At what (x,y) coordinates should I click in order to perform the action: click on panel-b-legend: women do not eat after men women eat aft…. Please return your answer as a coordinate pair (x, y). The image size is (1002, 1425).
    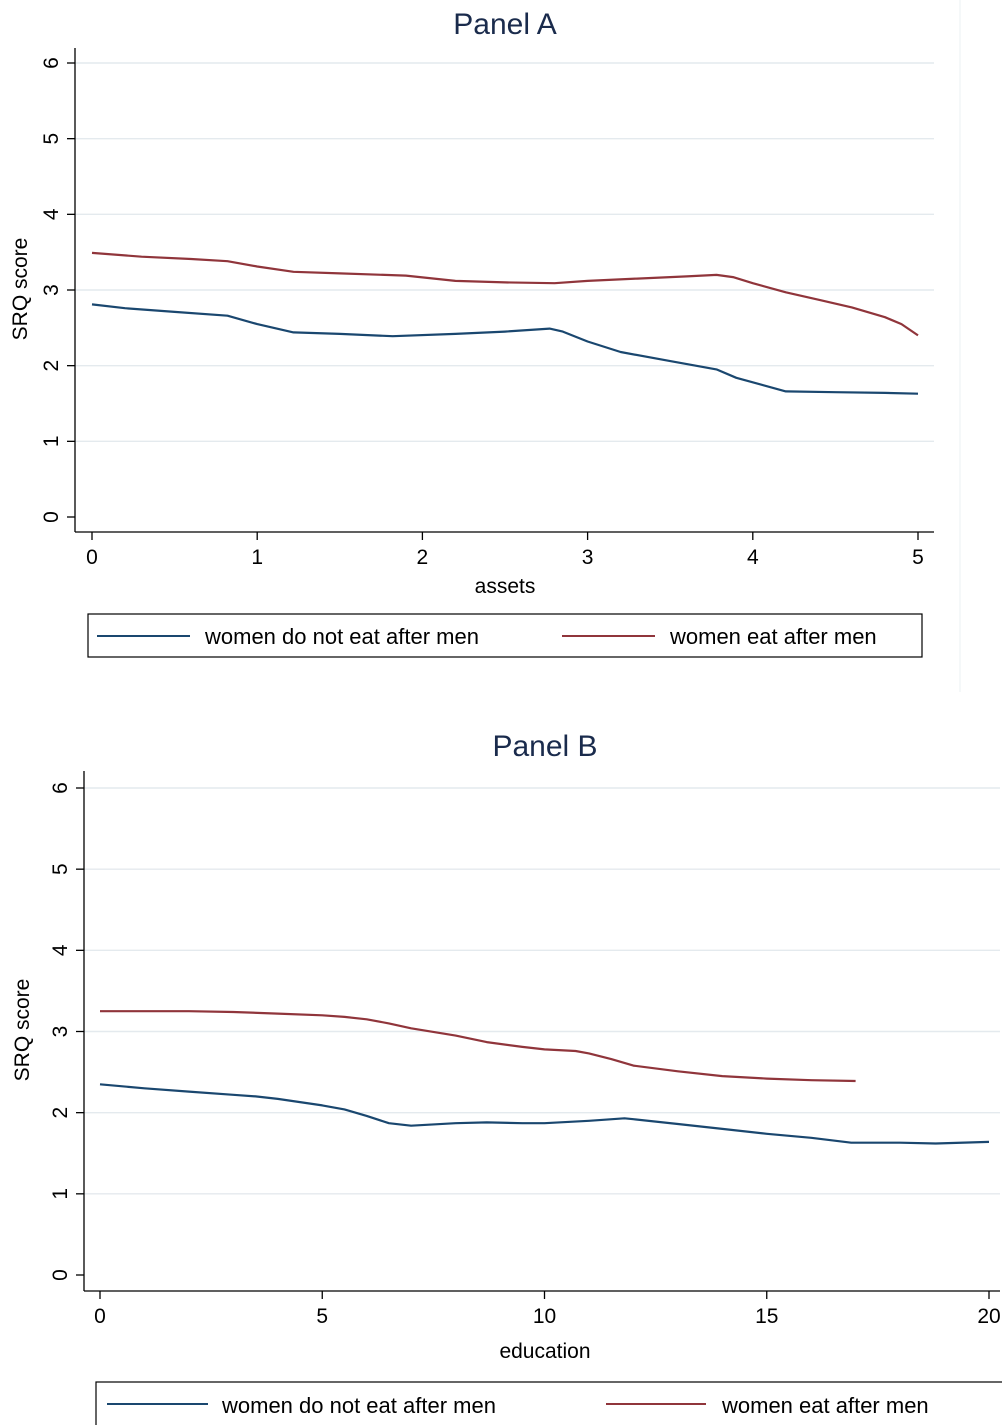
    Looking at the image, I should click on (548, 1403).